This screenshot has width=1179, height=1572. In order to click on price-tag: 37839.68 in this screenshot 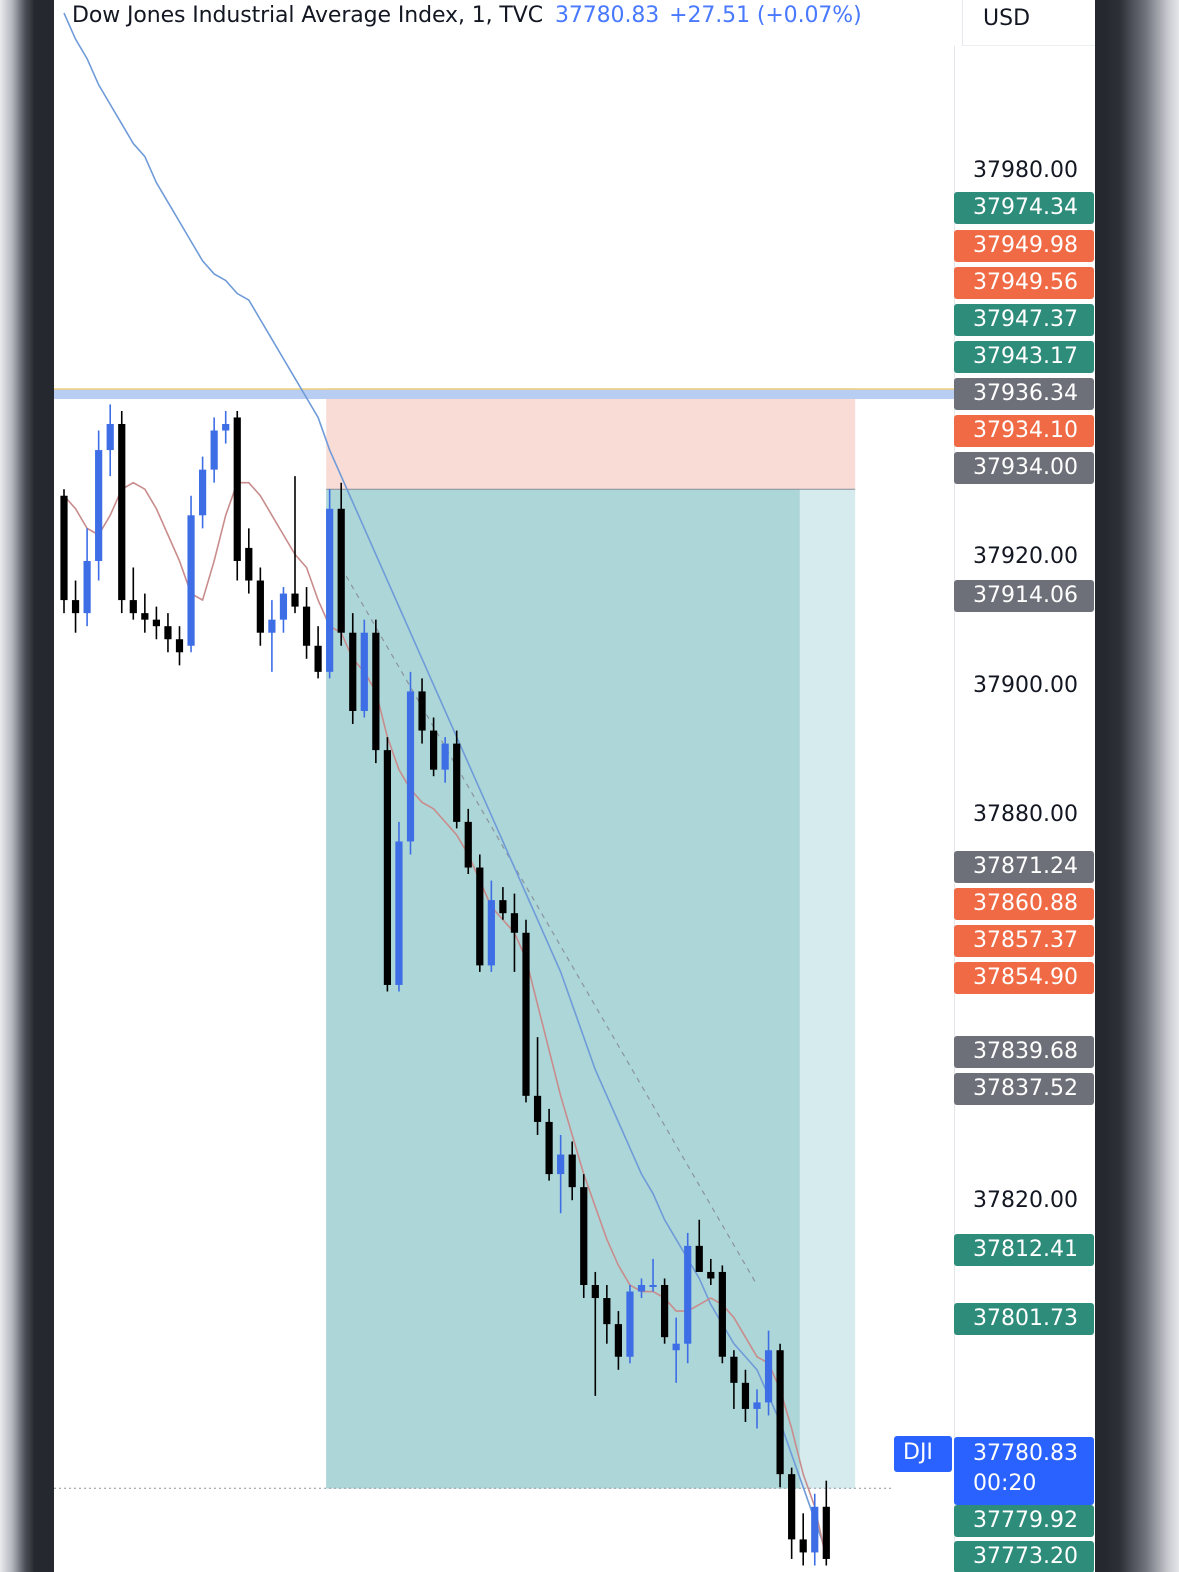, I will do `click(1024, 1052)`.